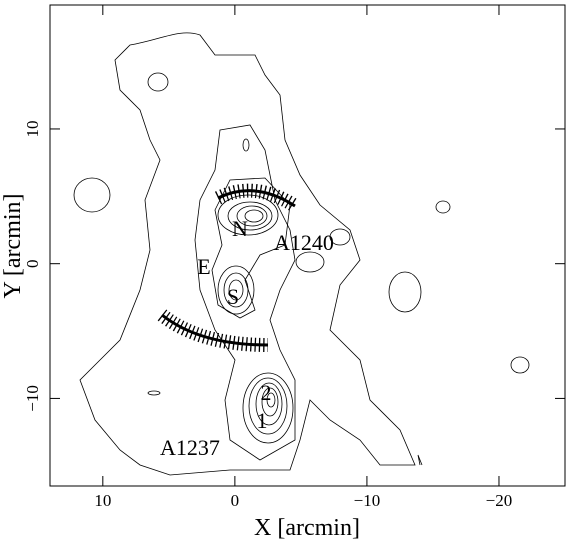 The image size is (567, 549). What do you see at coordinates (262, 420) in the screenshot?
I see `annotation: 1` at bounding box center [262, 420].